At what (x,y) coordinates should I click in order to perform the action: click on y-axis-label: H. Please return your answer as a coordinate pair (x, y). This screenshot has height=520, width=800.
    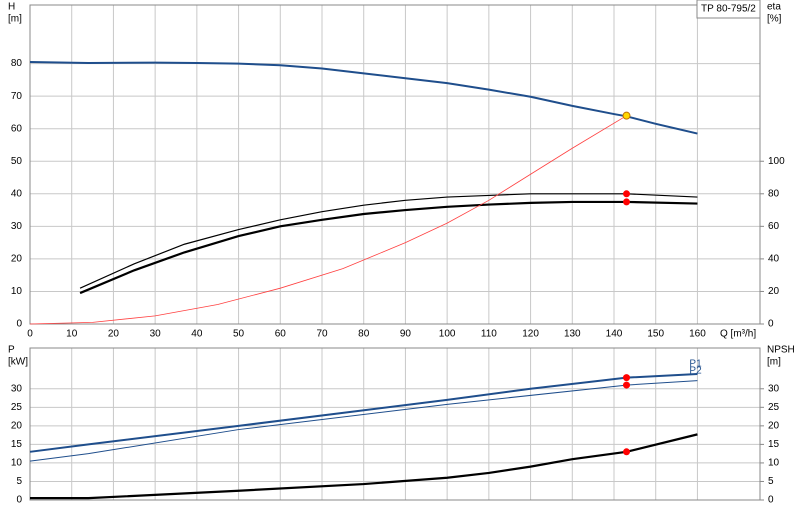
    Looking at the image, I should click on (11, 7).